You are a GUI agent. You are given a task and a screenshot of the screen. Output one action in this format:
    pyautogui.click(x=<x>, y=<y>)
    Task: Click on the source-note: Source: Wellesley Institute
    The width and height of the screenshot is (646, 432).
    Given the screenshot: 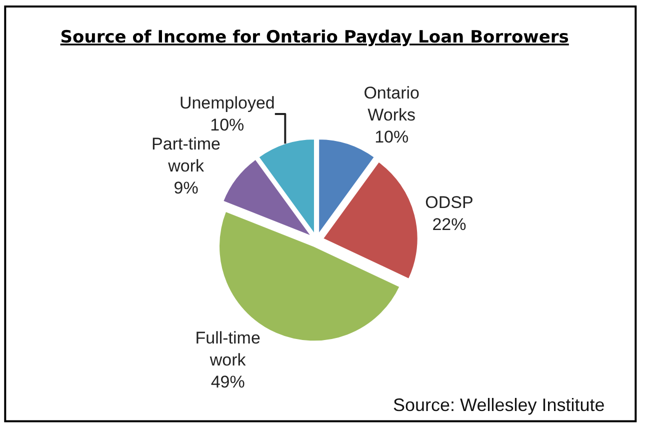 What is the action you would take?
    pyautogui.click(x=499, y=405)
    